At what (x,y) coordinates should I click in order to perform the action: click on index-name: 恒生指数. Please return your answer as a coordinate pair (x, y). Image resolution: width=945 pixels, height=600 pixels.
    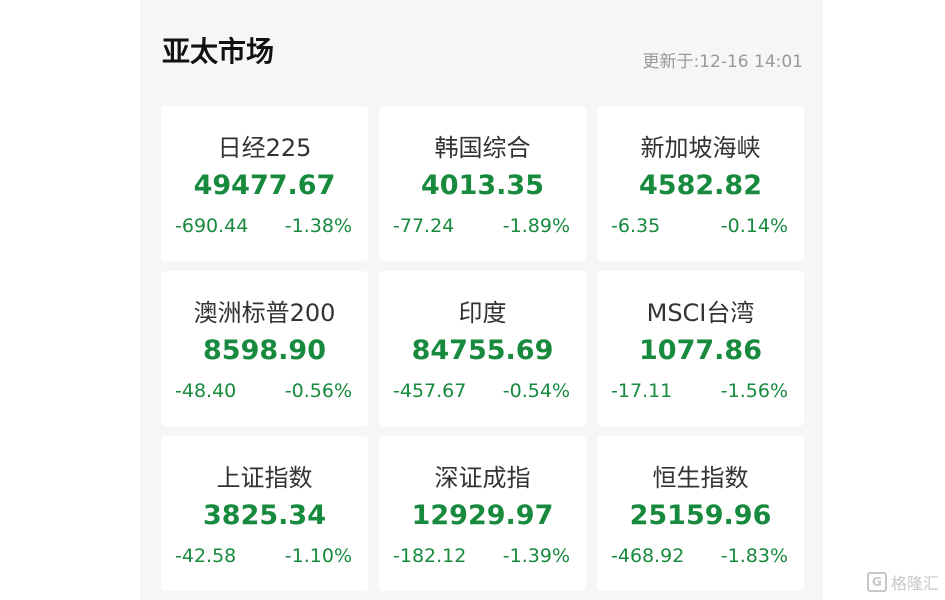
    Looking at the image, I should click on (700, 478).